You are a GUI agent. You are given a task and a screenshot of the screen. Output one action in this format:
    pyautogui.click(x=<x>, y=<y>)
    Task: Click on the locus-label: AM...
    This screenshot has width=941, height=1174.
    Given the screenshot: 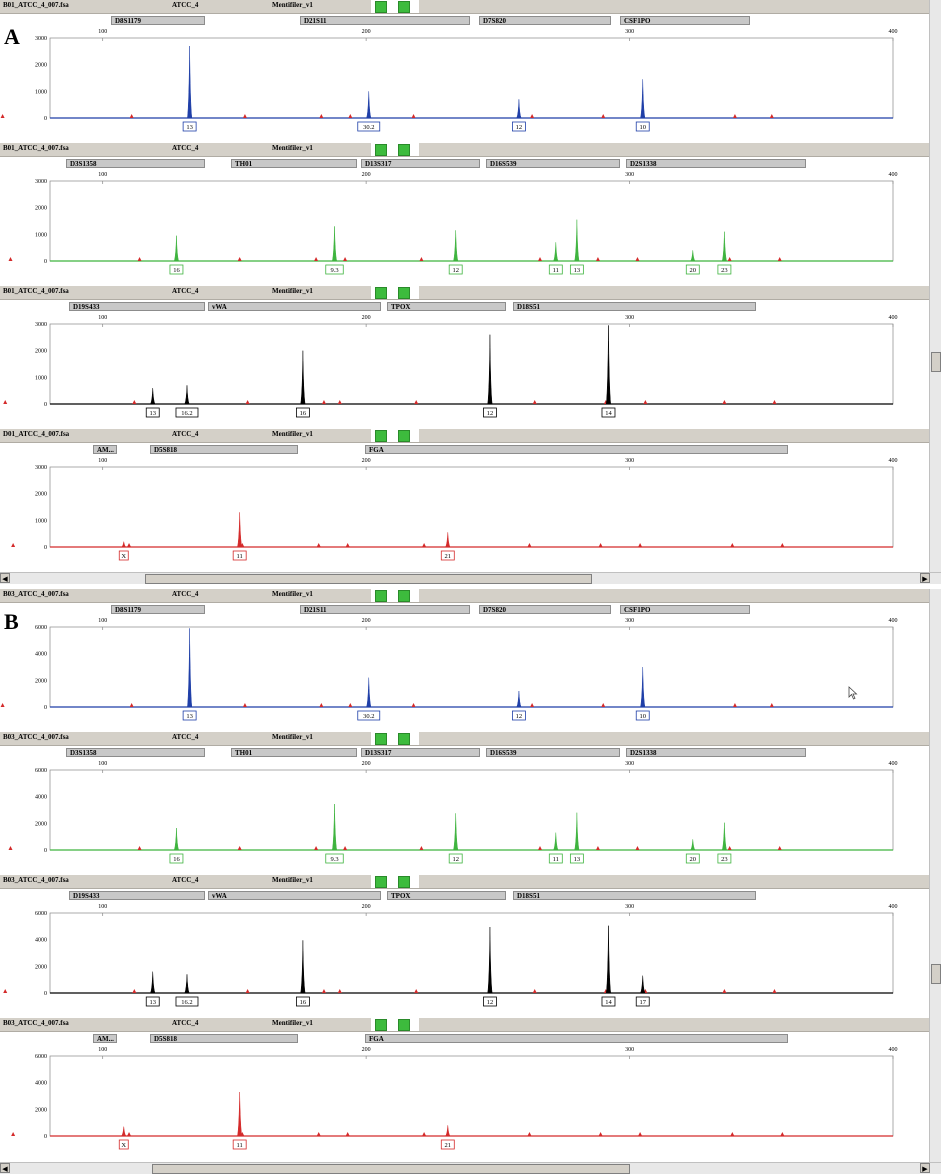 What is the action you would take?
    pyautogui.click(x=105, y=1038)
    